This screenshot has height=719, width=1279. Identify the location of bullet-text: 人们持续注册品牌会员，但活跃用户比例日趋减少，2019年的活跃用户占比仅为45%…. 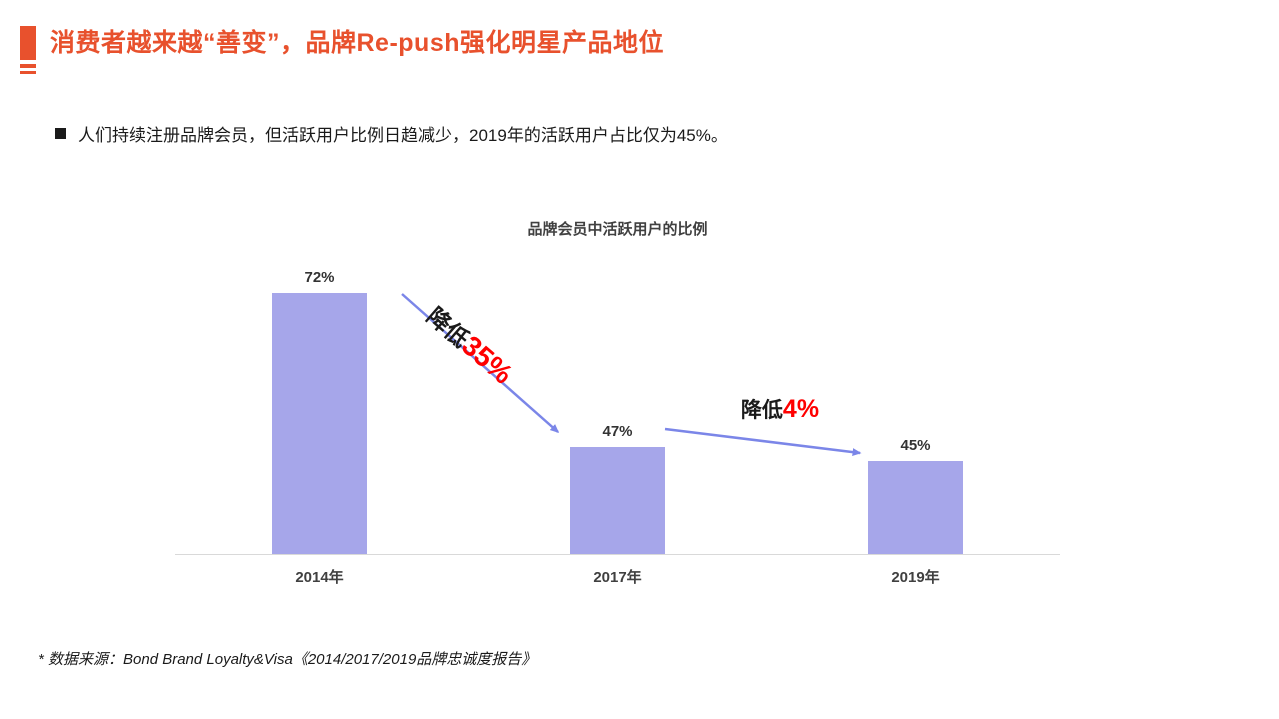
(403, 135).